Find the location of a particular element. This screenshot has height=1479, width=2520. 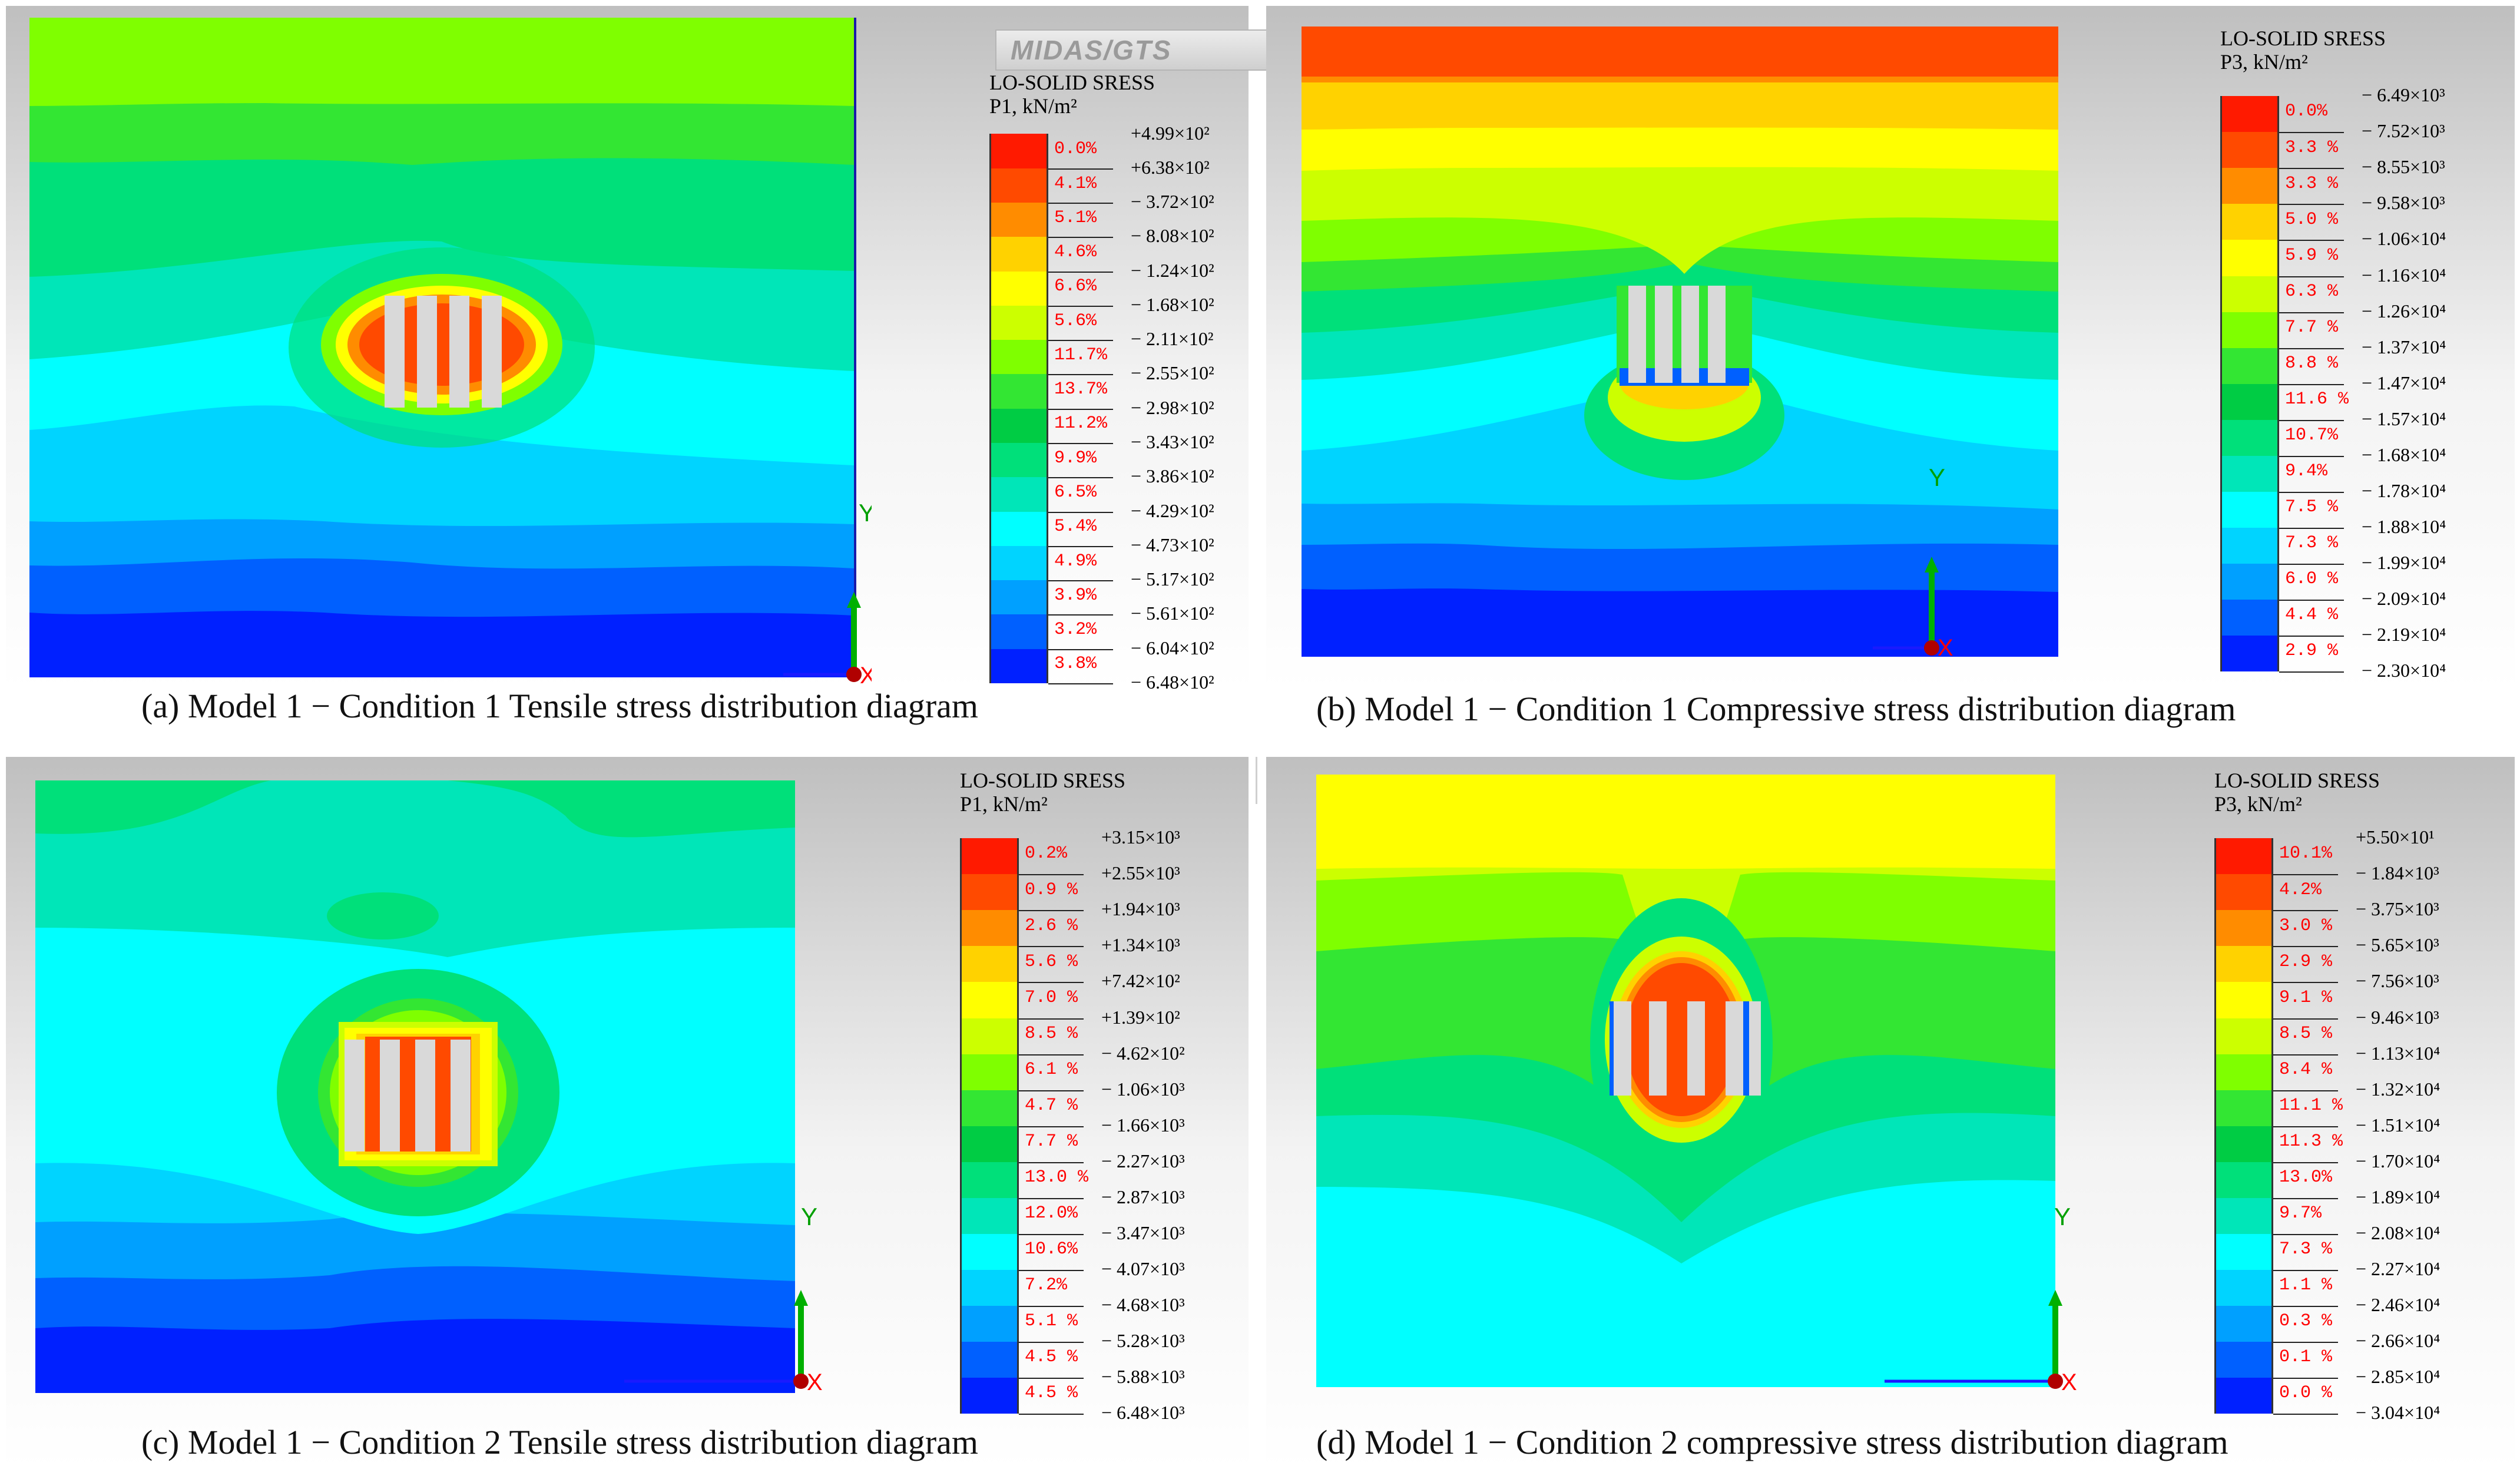

vertical-divider is located at coordinates (1256, 781).